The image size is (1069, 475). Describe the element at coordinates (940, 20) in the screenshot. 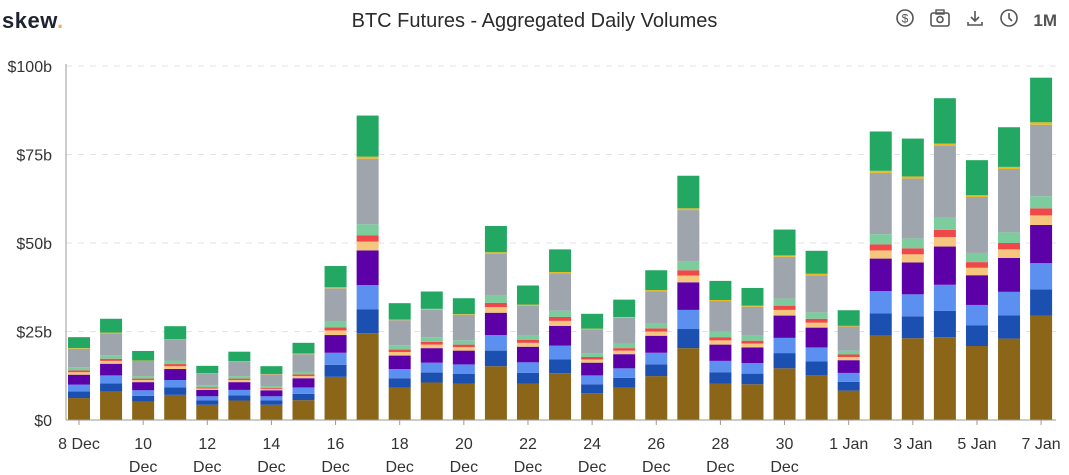

I see `camera-icon` at that location.